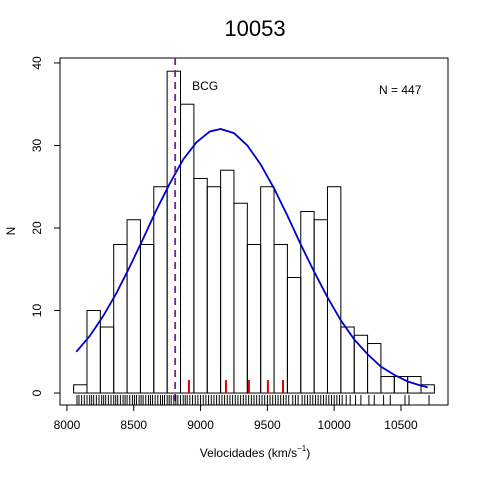 Image resolution: width=480 pixels, height=480 pixels. What do you see at coordinates (37, 392) in the screenshot?
I see `y-tick-label: 0` at bounding box center [37, 392].